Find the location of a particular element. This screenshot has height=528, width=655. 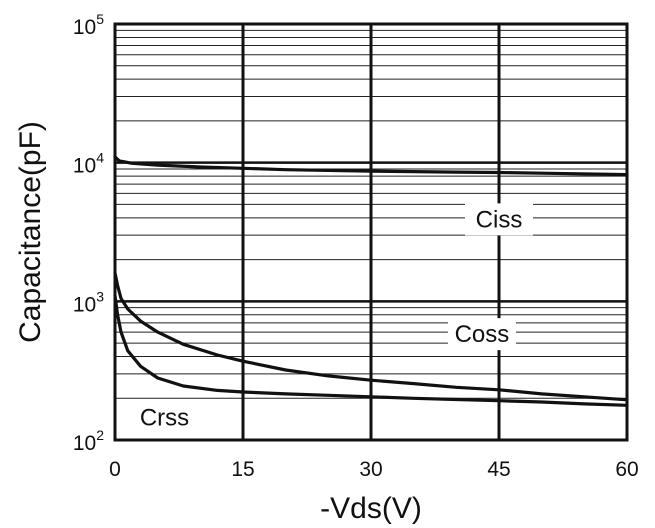

y-tick-label: 10⁵ is located at coordinates (88, 25).